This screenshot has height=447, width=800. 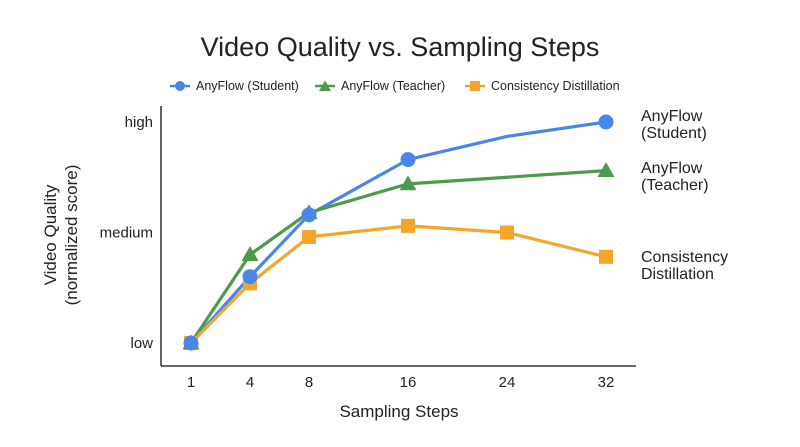 I want to click on x-tick-label: 8, so click(x=309, y=382).